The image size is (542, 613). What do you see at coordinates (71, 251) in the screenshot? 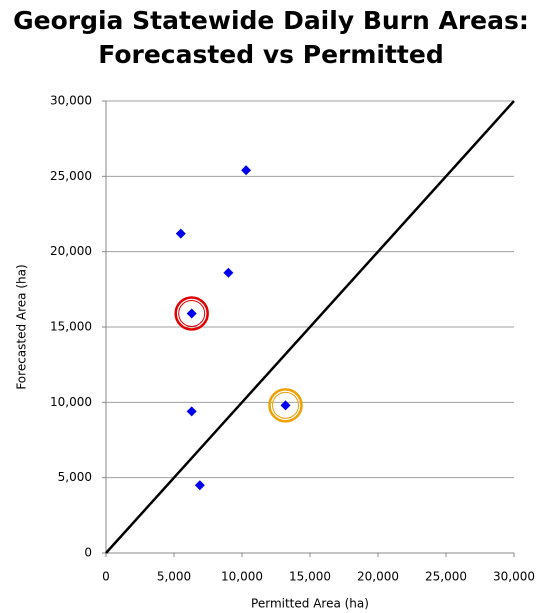
I see `y-tick-label: 20,000` at bounding box center [71, 251].